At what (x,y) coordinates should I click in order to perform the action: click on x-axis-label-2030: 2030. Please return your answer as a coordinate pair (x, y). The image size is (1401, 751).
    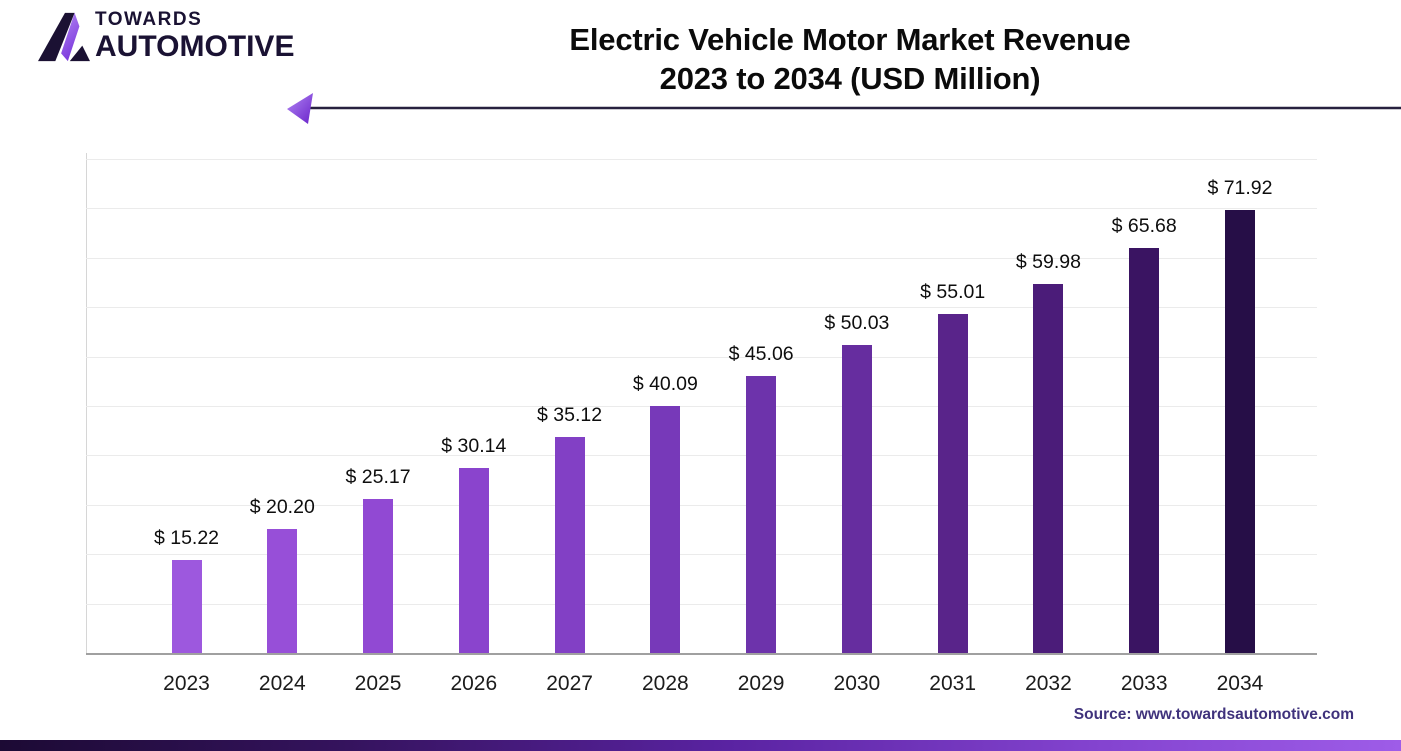
    Looking at the image, I should click on (857, 683).